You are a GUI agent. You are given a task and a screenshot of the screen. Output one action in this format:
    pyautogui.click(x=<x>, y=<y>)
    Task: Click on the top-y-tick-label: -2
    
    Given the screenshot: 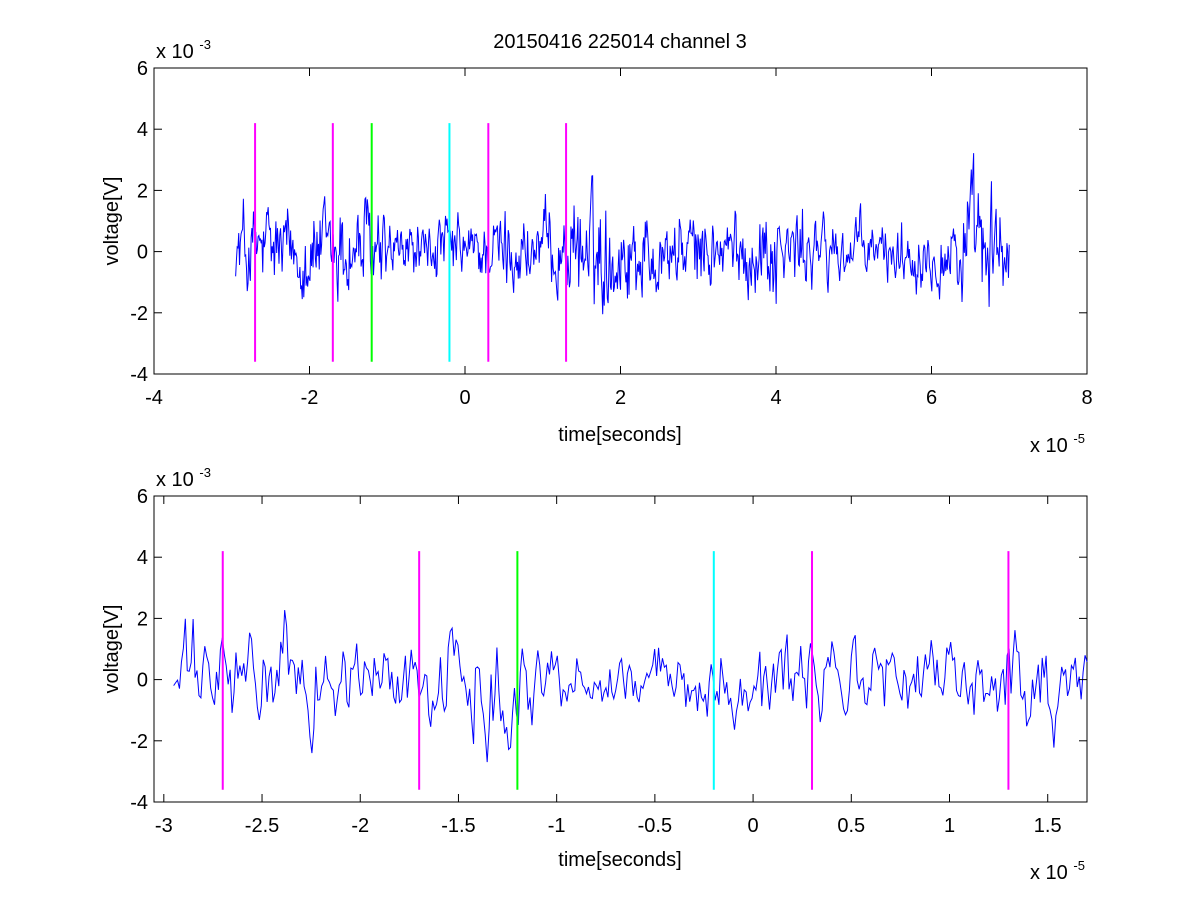 What is the action you would take?
    pyautogui.click(x=139, y=314)
    